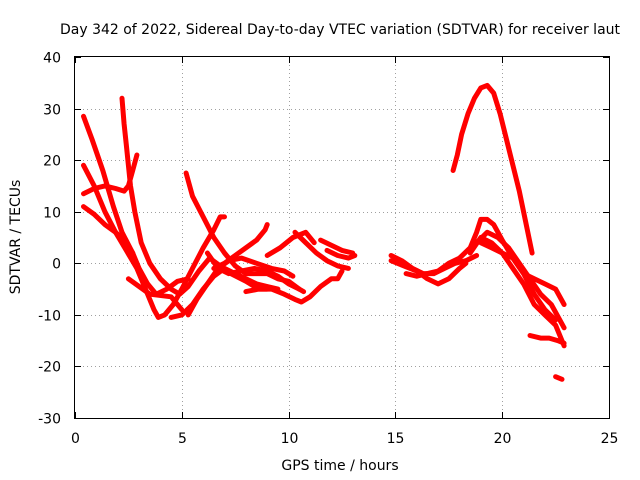 The height and width of the screenshot is (480, 640). What do you see at coordinates (52, 111) in the screenshot?
I see `y-tick-label: 30` at bounding box center [52, 111].